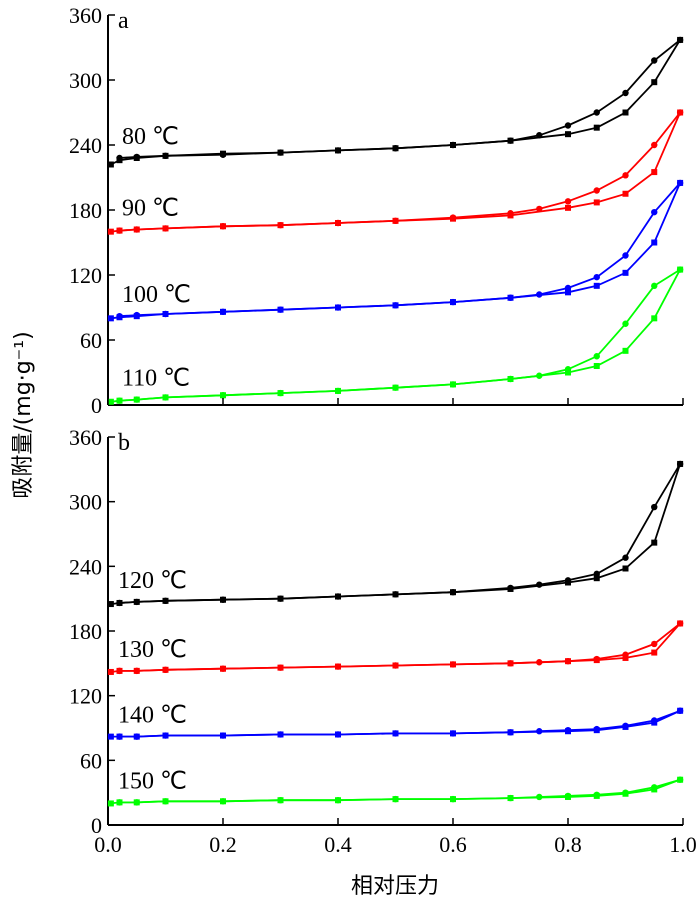 The height and width of the screenshot is (910, 700). What do you see at coordinates (568, 844) in the screenshot?
I see `x-tick-label-4: 0.8` at bounding box center [568, 844].